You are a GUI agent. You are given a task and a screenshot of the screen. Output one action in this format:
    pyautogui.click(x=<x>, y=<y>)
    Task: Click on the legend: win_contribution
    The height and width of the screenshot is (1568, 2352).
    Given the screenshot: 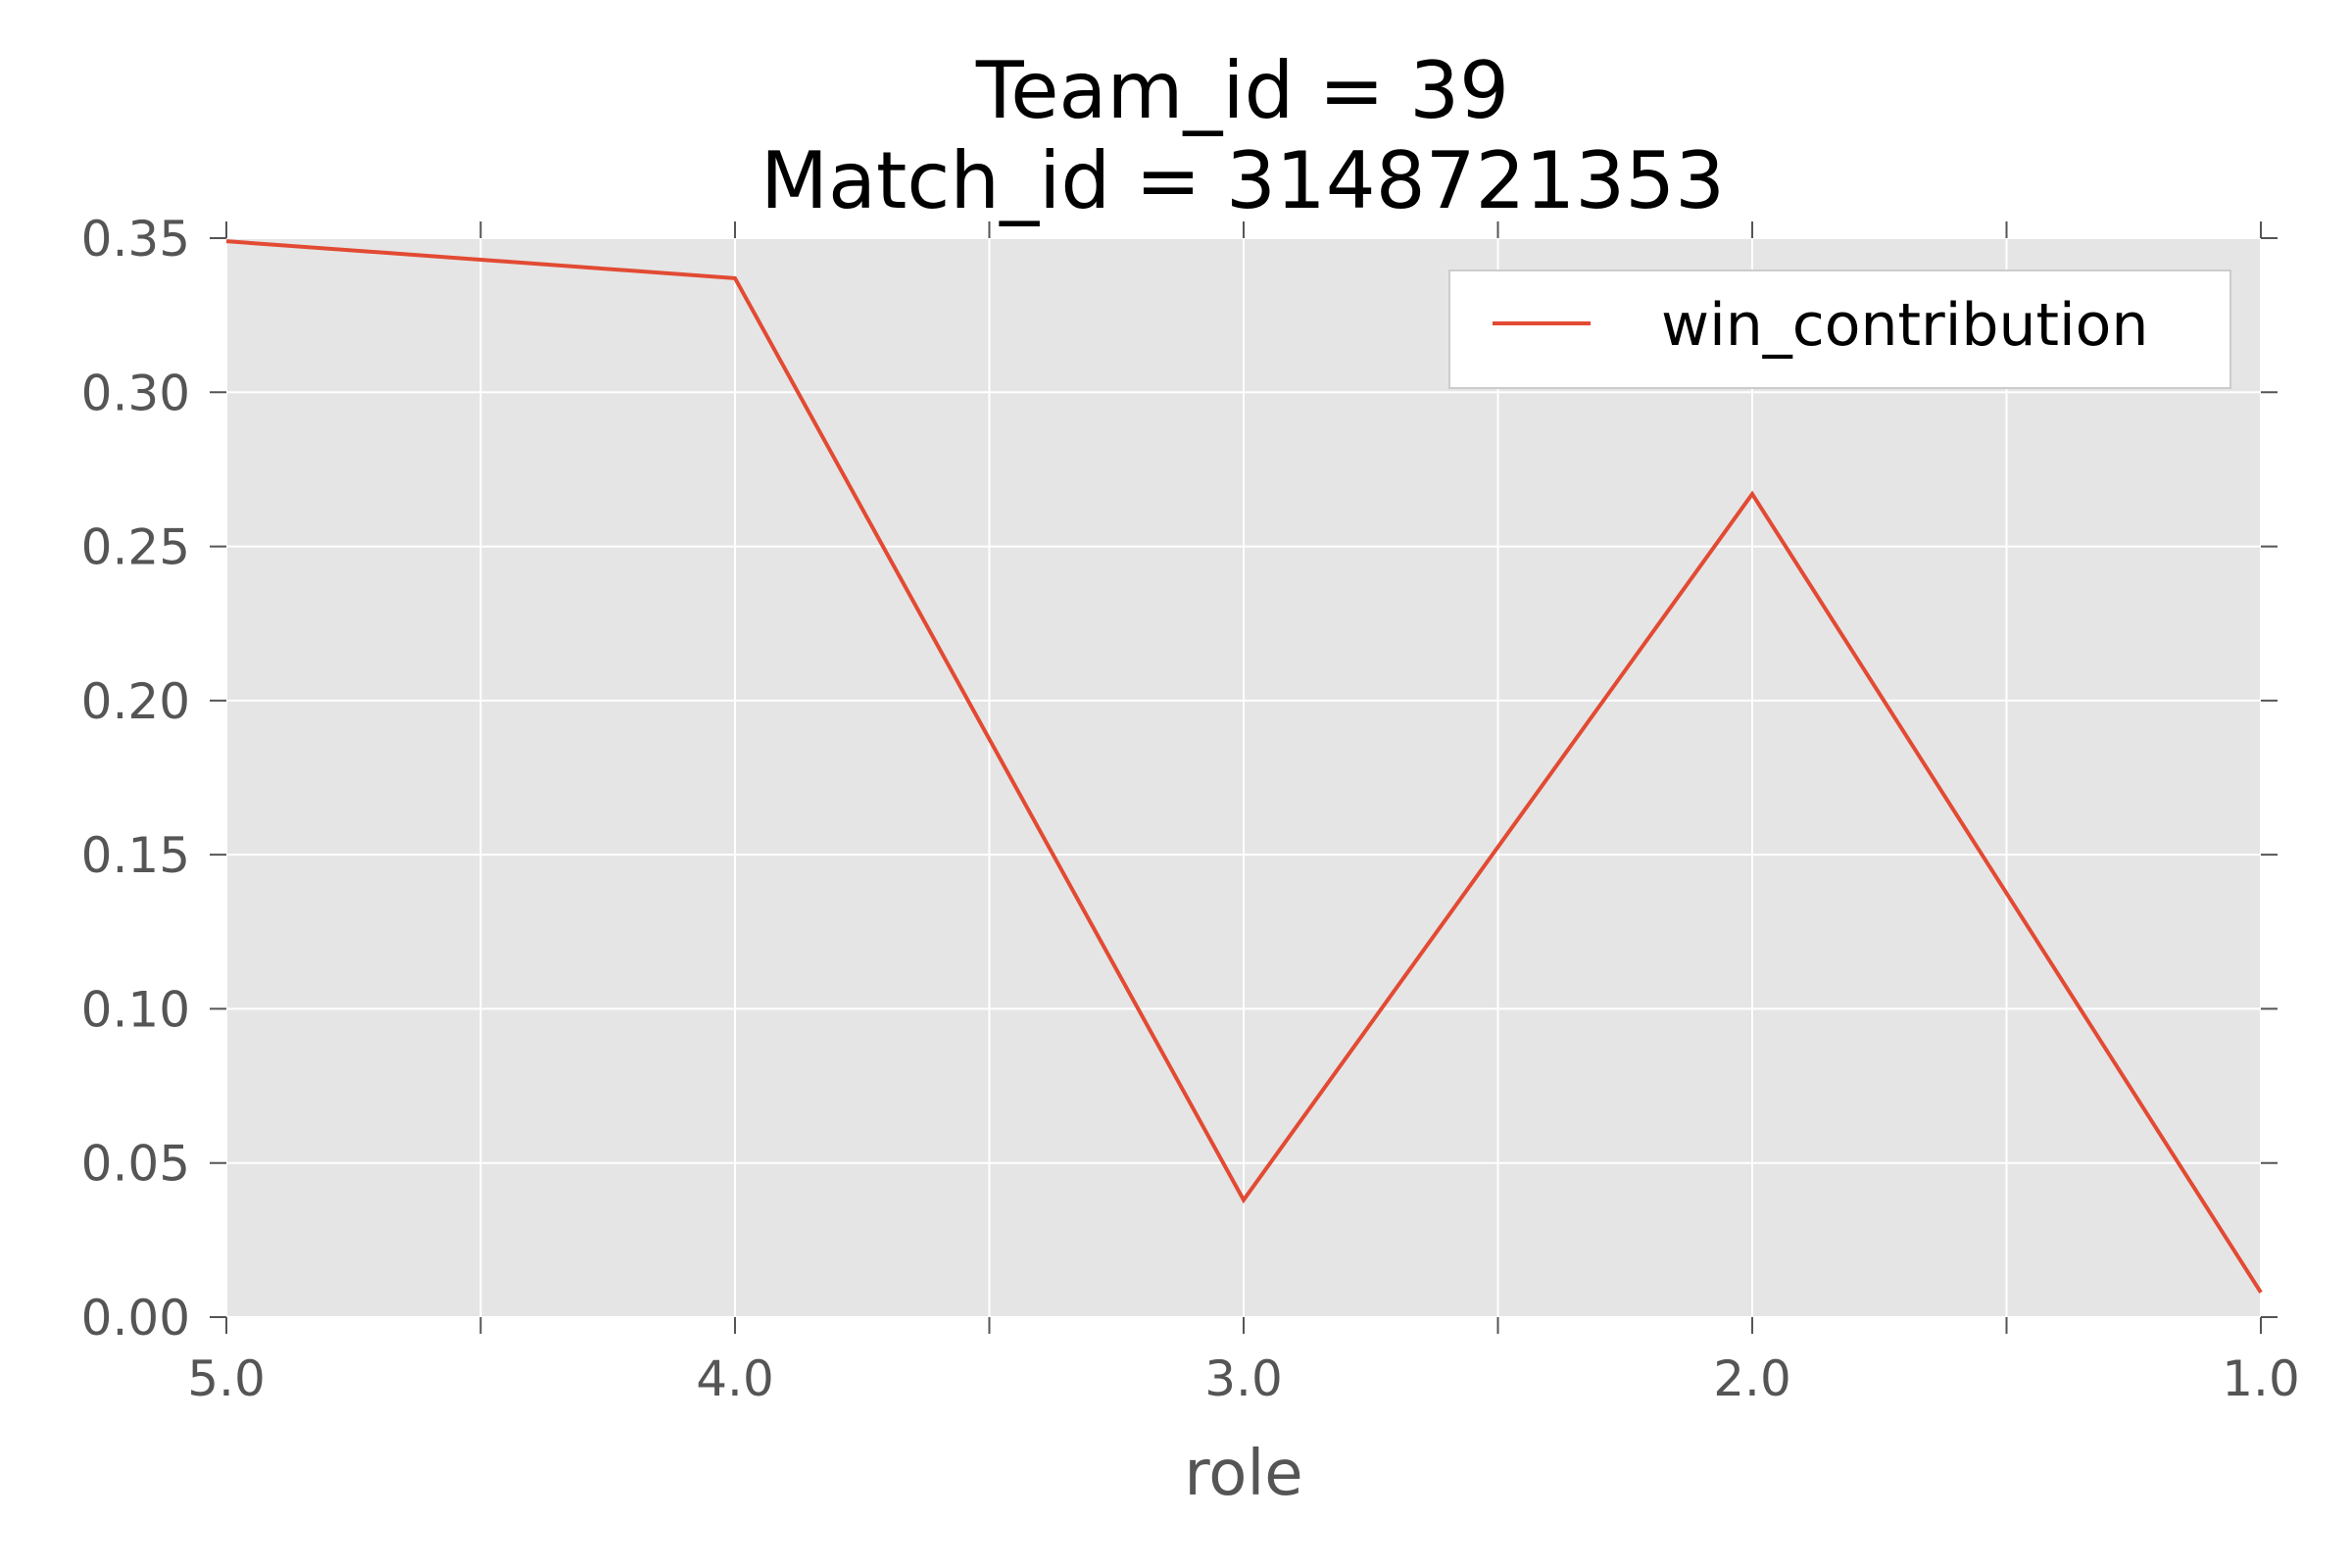 What is the action you would take?
    pyautogui.click(x=1839, y=329)
    